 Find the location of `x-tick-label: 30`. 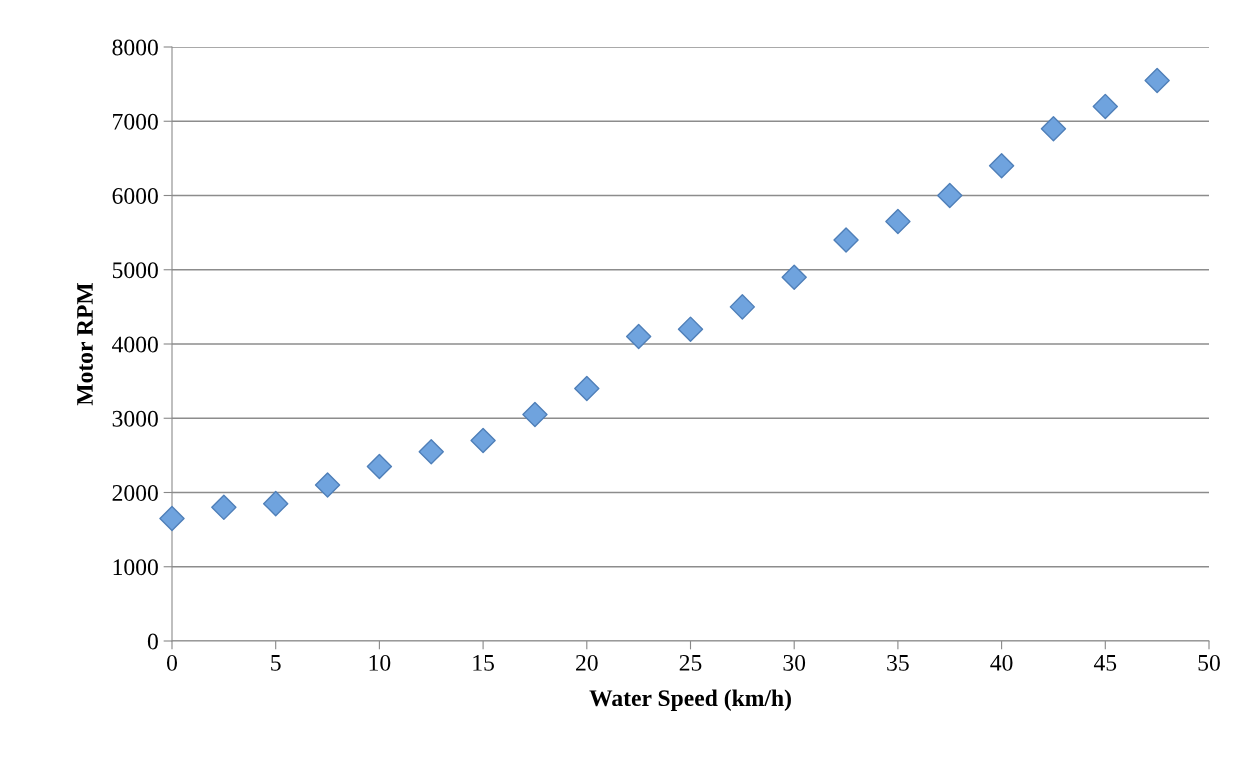

x-tick-label: 30 is located at coordinates (794, 662).